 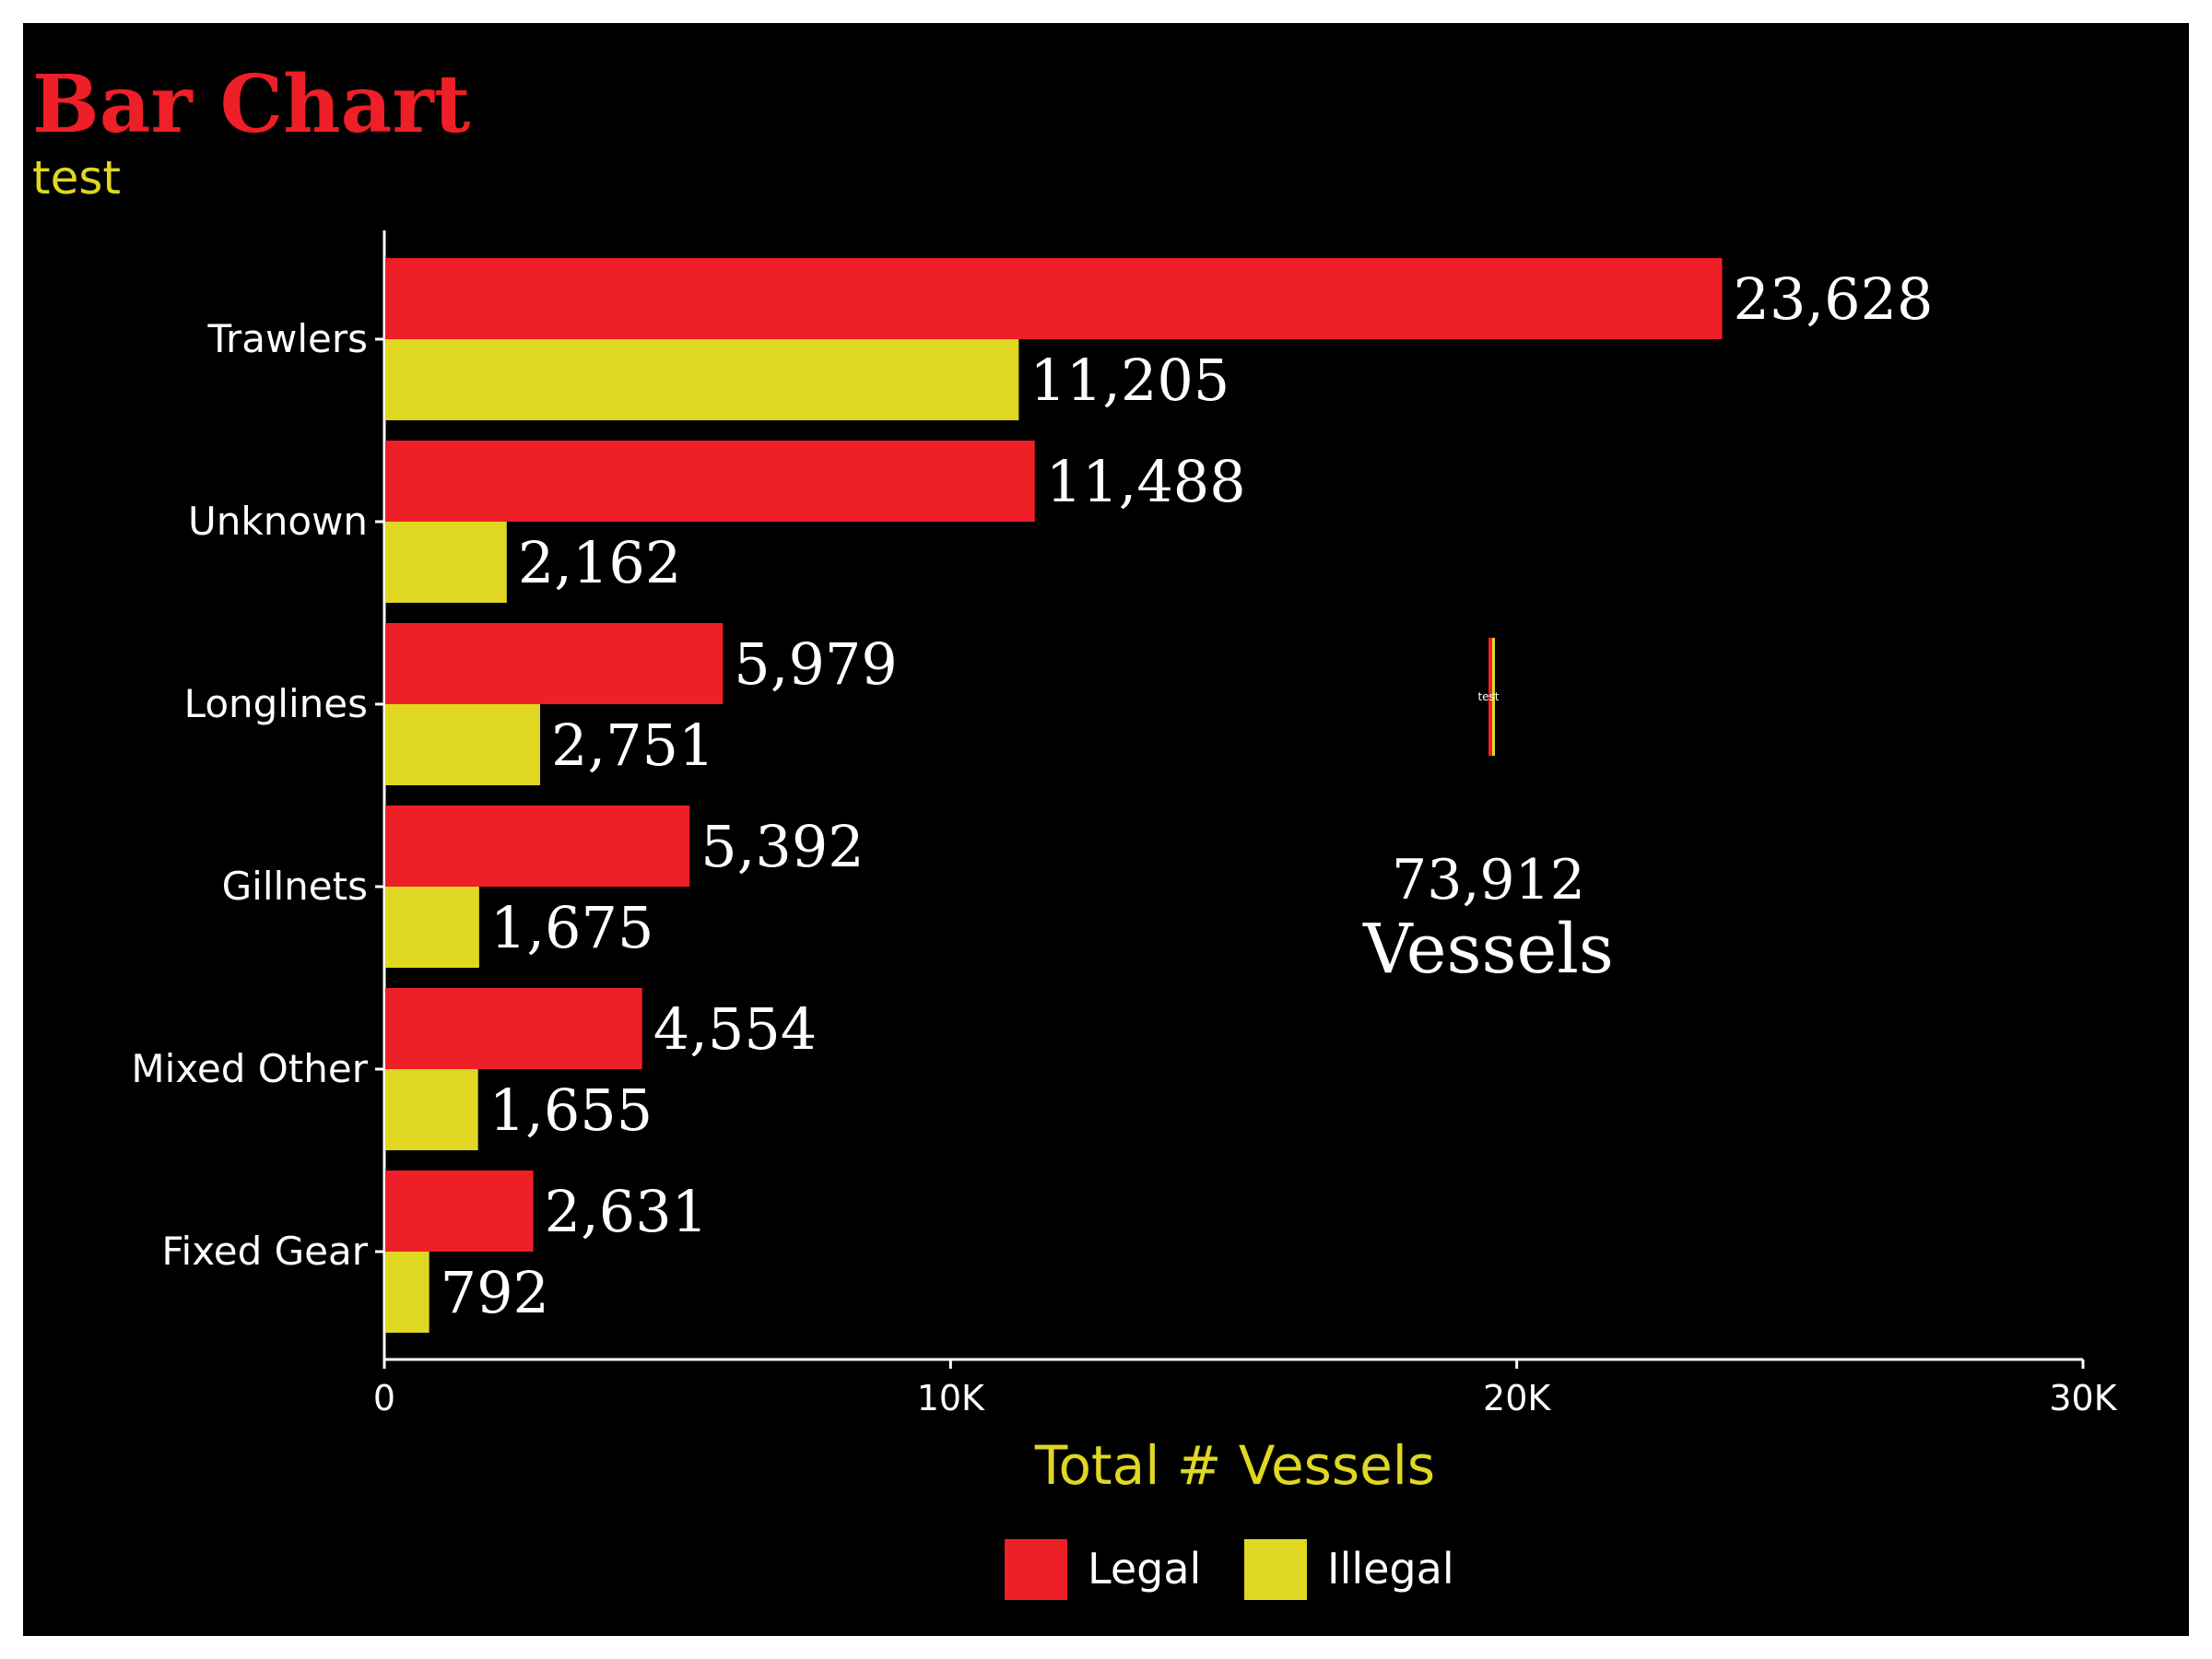 What do you see at coordinates (951, 1398) in the screenshot?
I see `x-tick-label: 10K` at bounding box center [951, 1398].